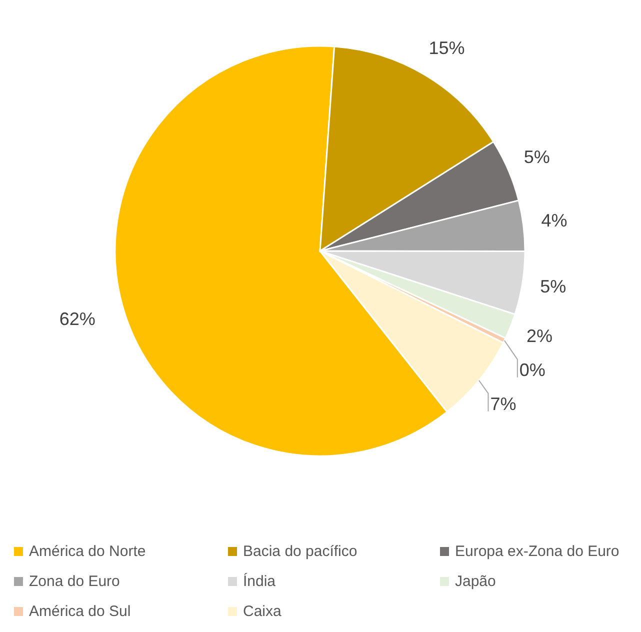 This screenshot has height=632, width=641. What do you see at coordinates (300, 551) in the screenshot?
I see `legend-label: Bacia do pacífico` at bounding box center [300, 551].